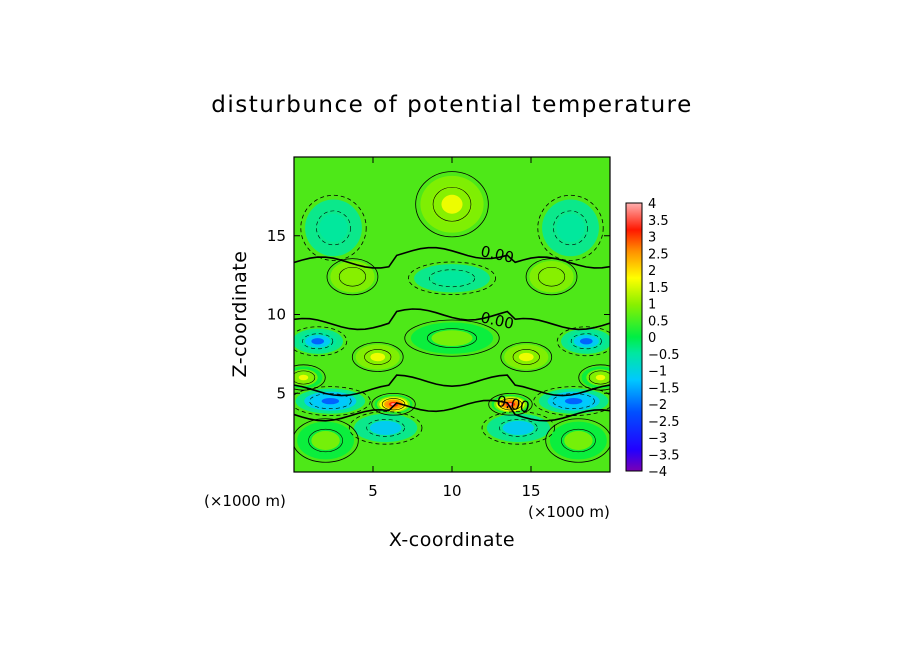 The image size is (904, 654). What do you see at coordinates (664, 355) in the screenshot?
I see `colorbar-tick-label-9: −0.5` at bounding box center [664, 355].